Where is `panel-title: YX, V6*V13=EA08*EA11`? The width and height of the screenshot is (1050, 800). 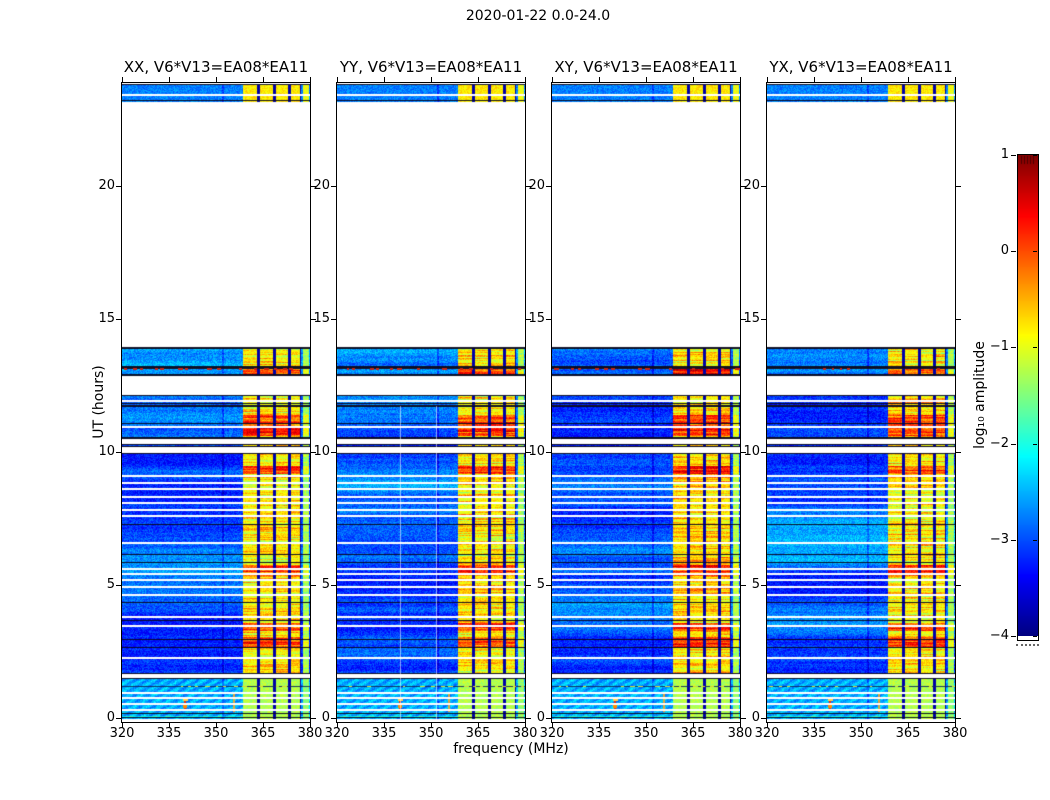 panel-title: YX, V6*V13=EA08*EA11 is located at coordinates (861, 67).